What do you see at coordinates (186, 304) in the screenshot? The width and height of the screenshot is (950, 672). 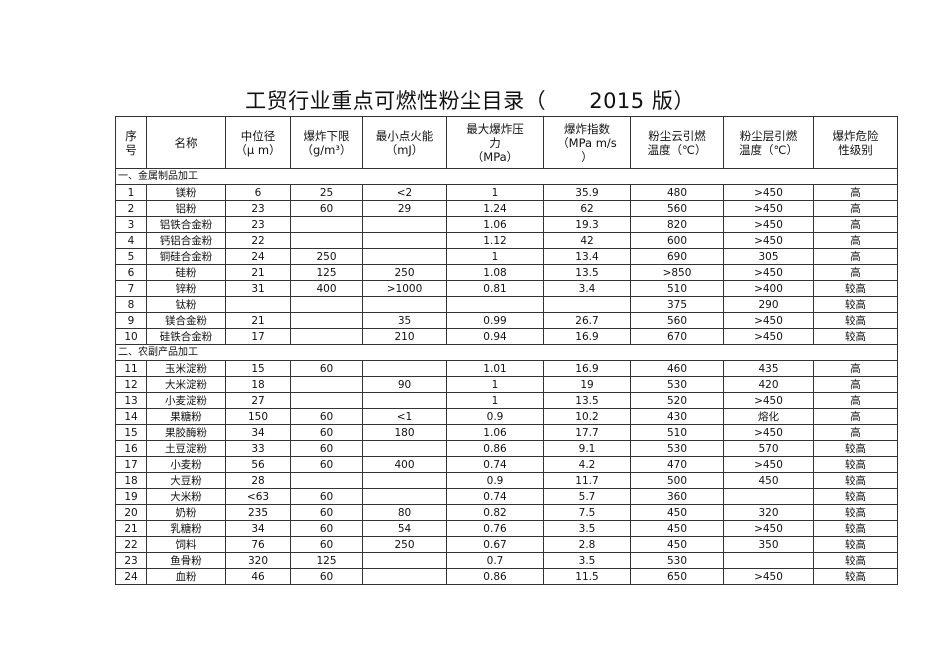 I see `cell-name: 钛粉` at bounding box center [186, 304].